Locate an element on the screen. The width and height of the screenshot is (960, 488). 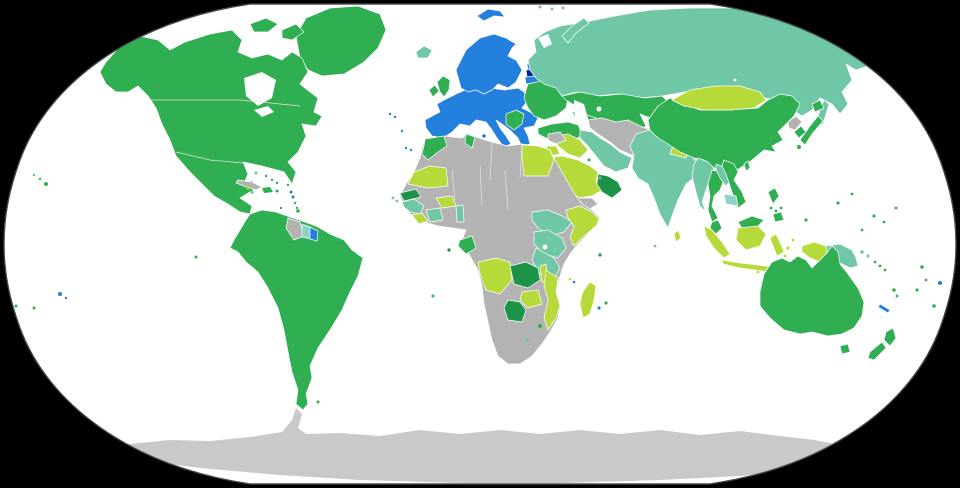
region-sri-lanka is located at coordinates (677, 236).